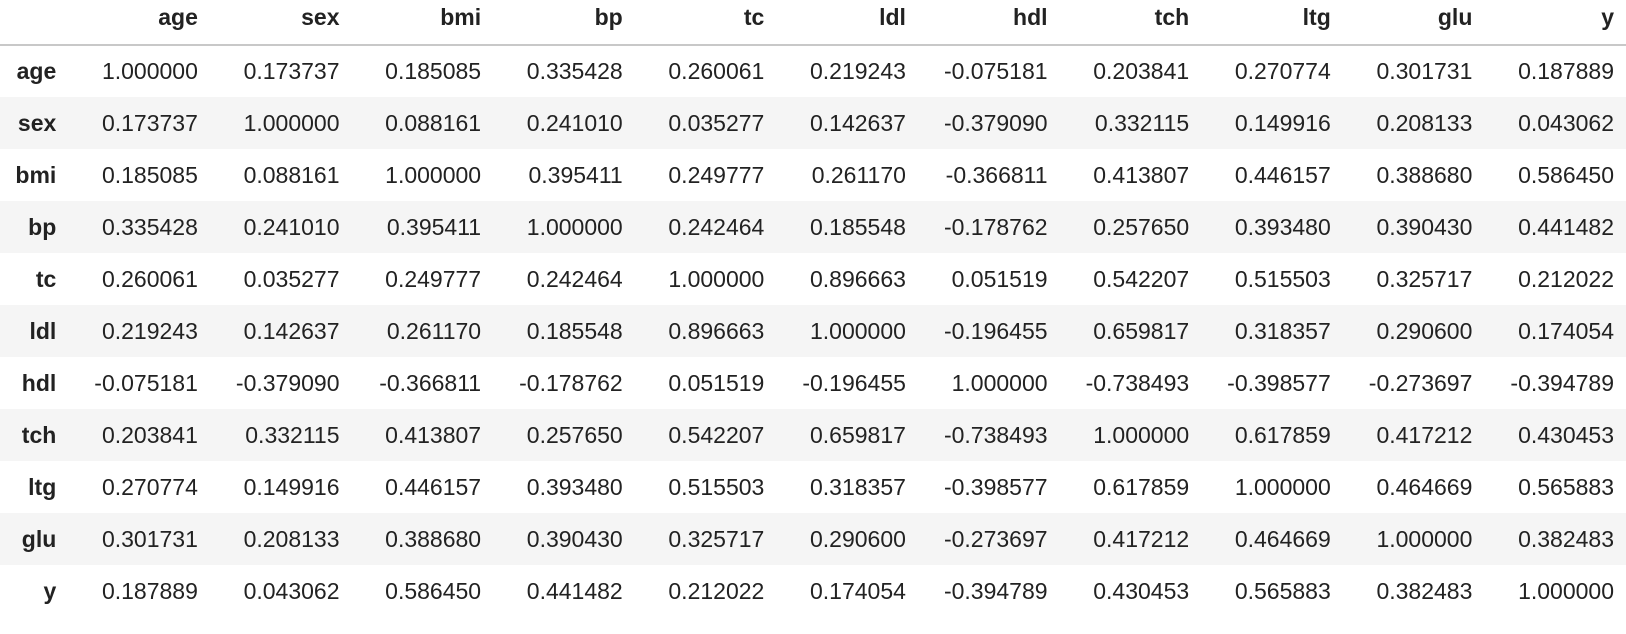  I want to click on table-cell: 0.335428, so click(574, 71).